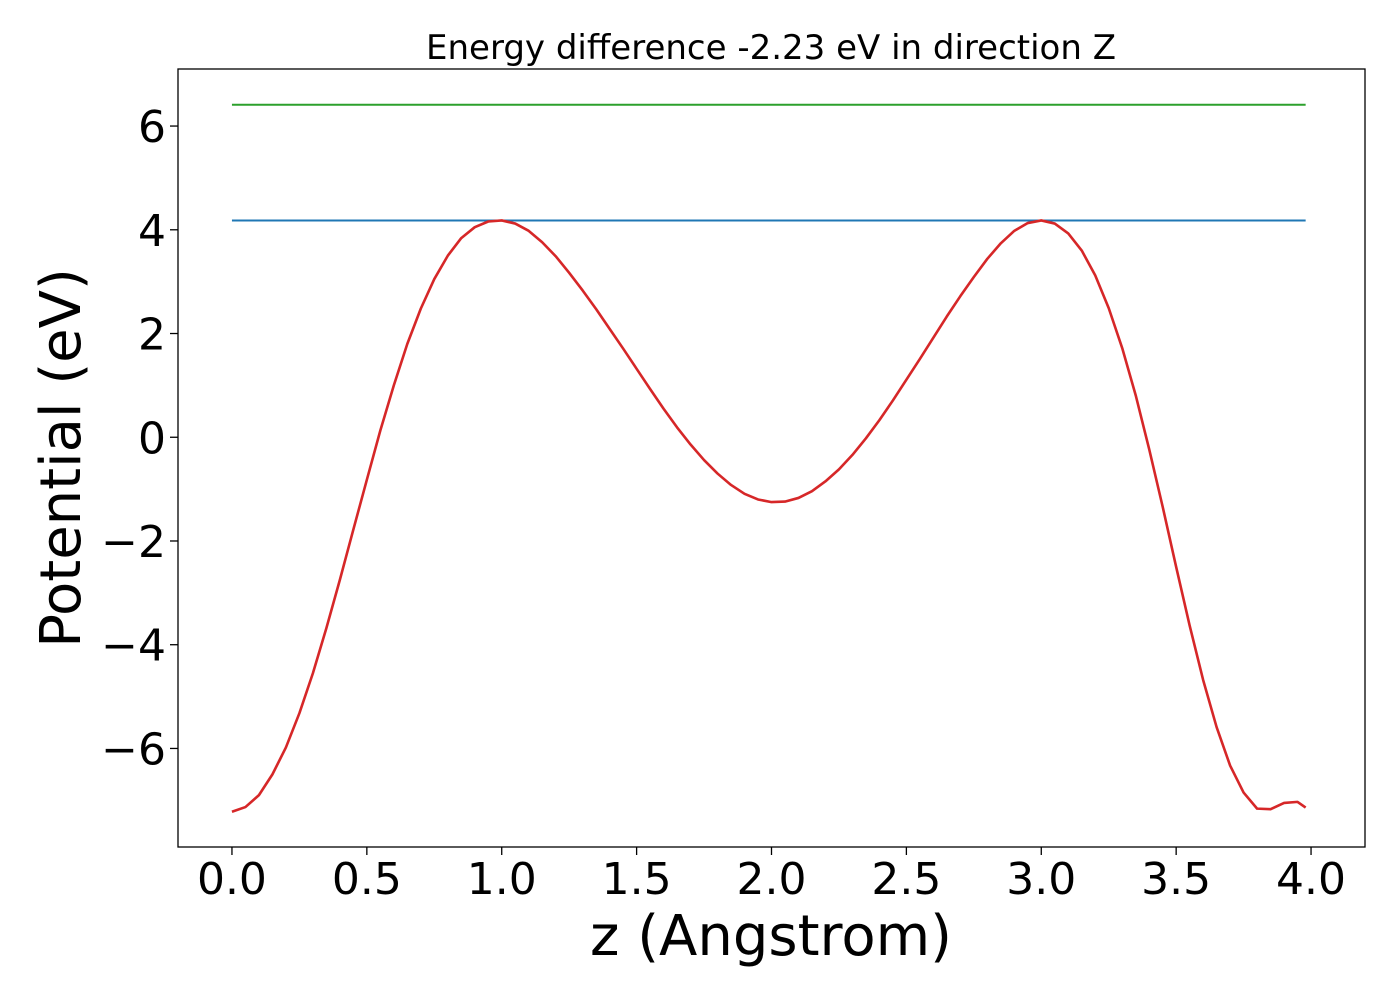 Image resolution: width=1400 pixels, height=1000 pixels. I want to click on x-tick-label: 3.0, so click(1041, 879).